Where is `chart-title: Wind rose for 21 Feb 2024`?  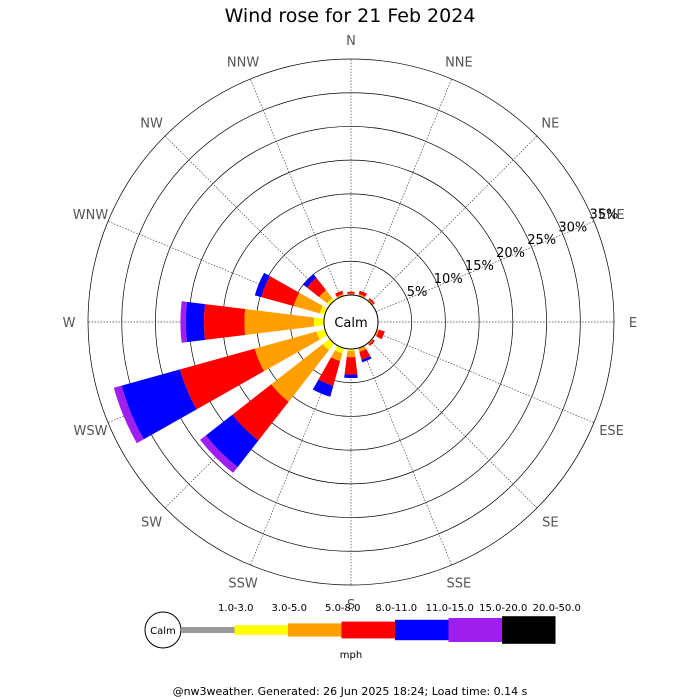
chart-title: Wind rose for 21 Feb 2024 is located at coordinates (350, 16).